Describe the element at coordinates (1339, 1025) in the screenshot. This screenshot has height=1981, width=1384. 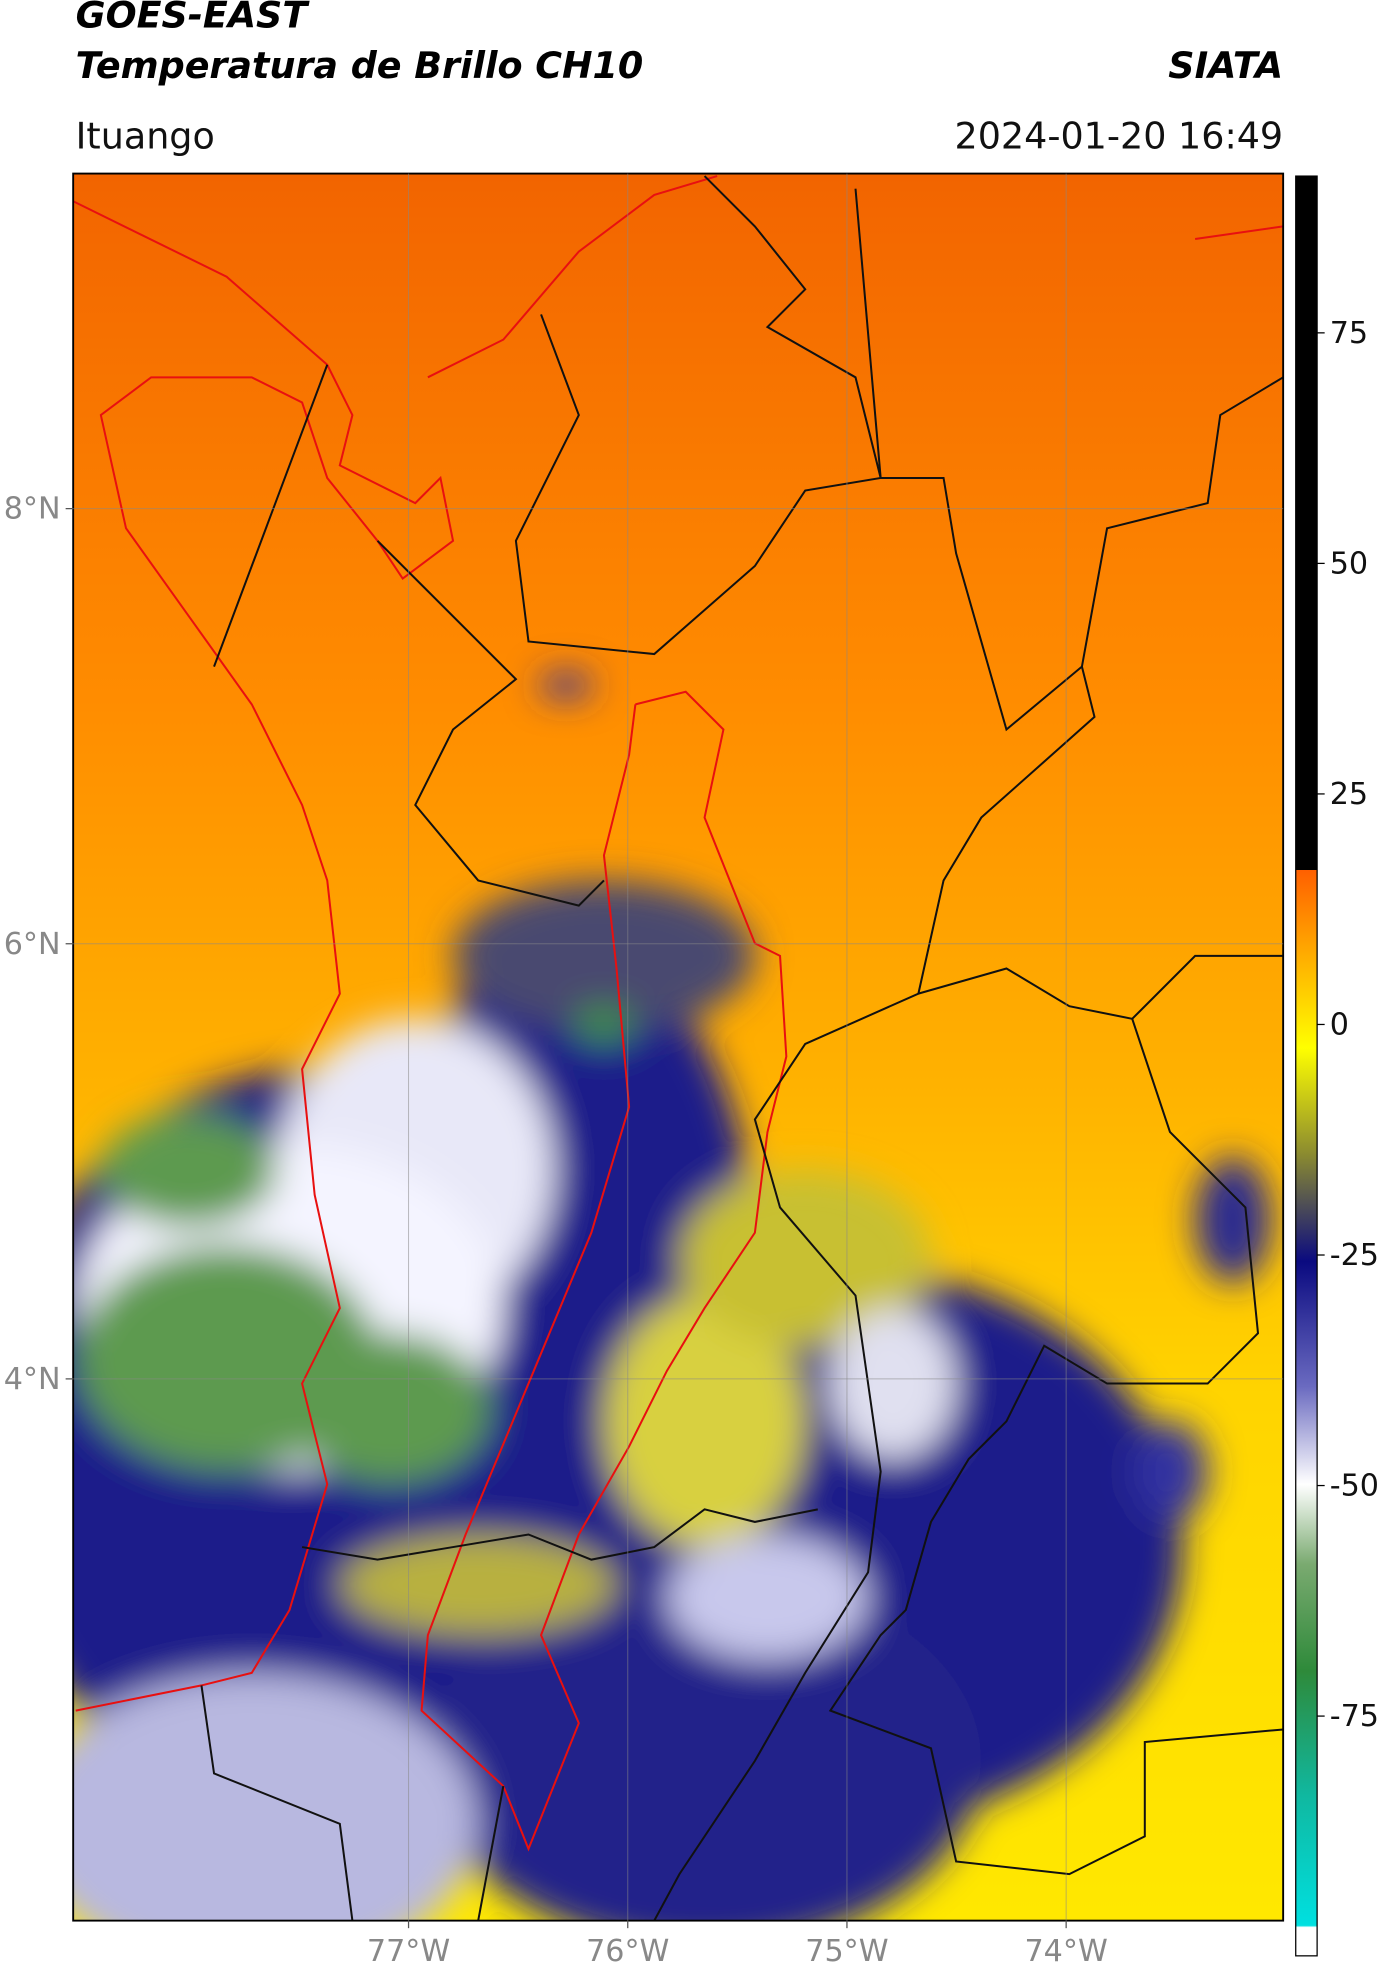
I see `colorbar-tick-label: 0` at that location.